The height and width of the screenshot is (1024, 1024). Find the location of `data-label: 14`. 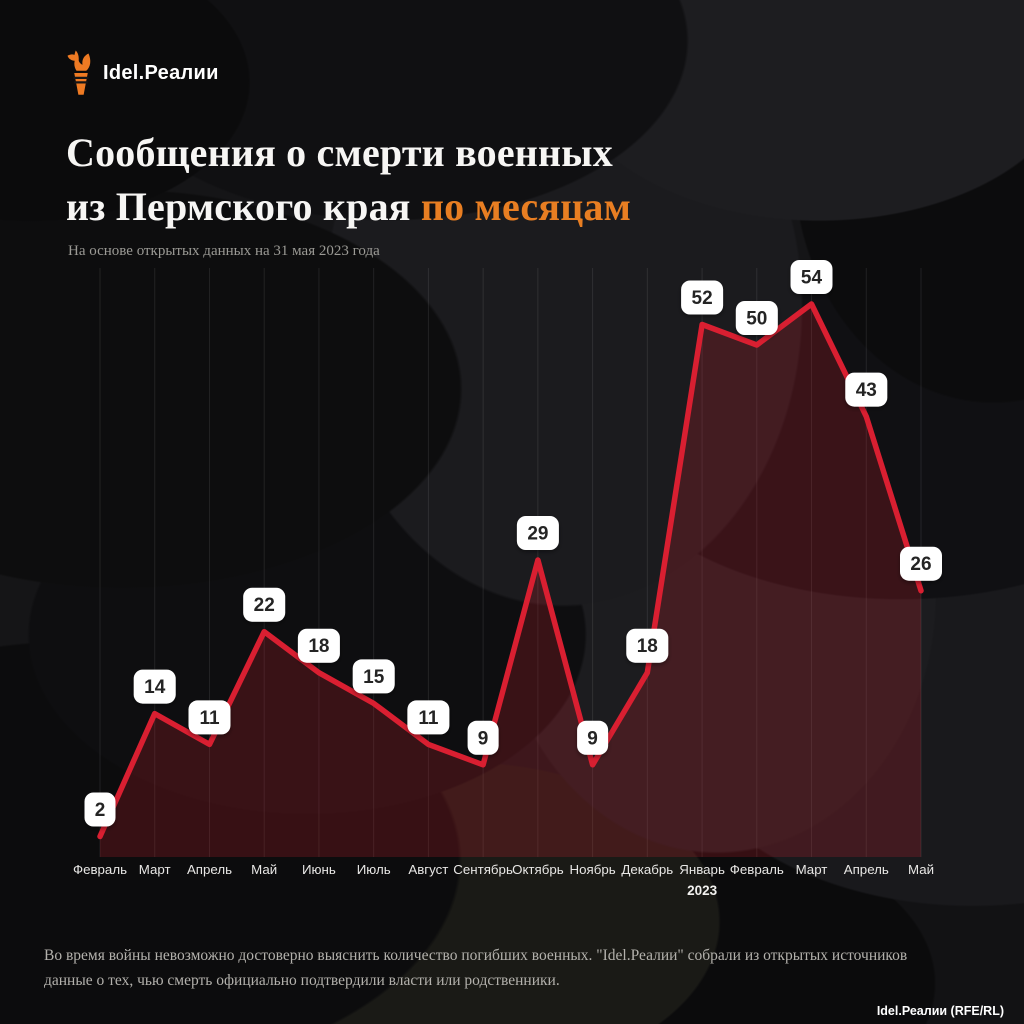

data-label: 14 is located at coordinates (154, 686).